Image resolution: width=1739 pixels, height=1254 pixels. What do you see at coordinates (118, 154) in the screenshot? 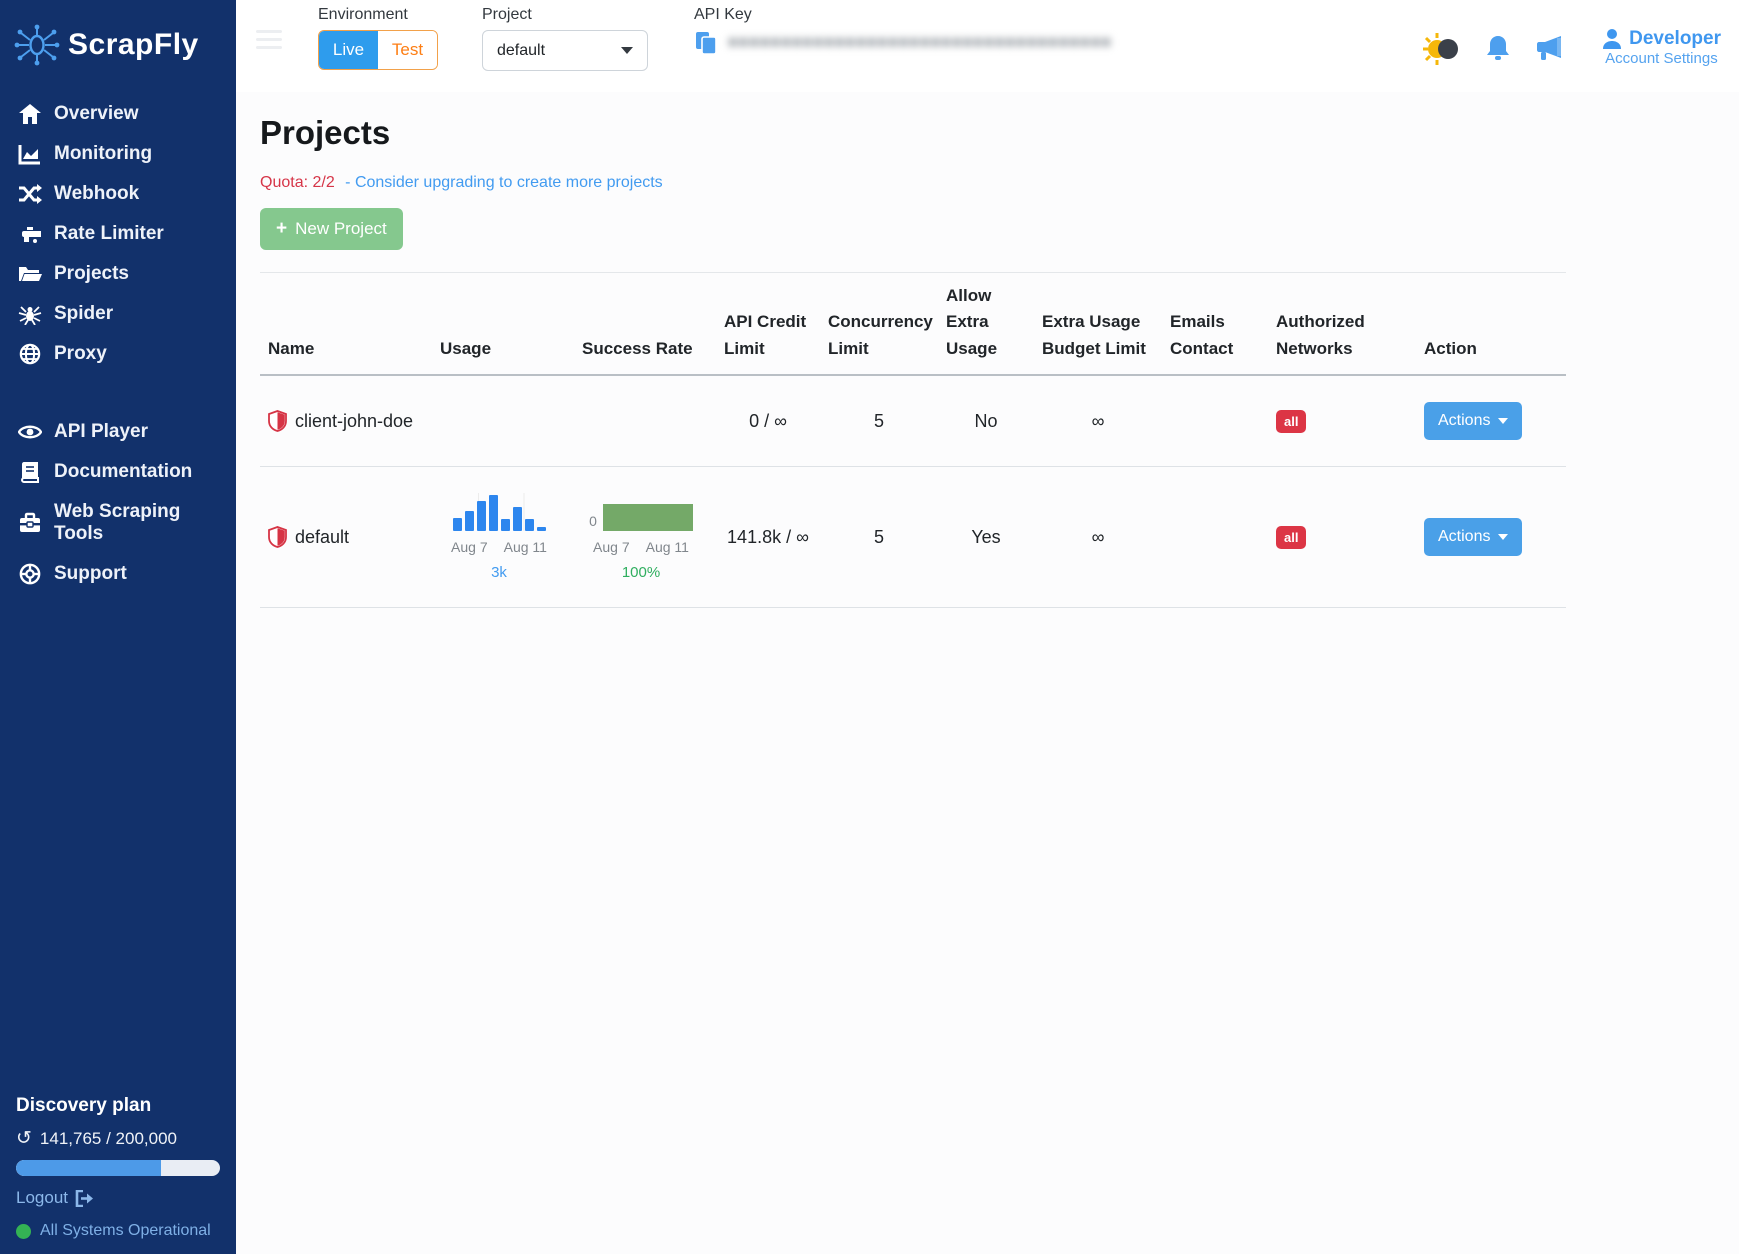
I see `sidebar-item-monitoring: Monitoring` at bounding box center [118, 154].